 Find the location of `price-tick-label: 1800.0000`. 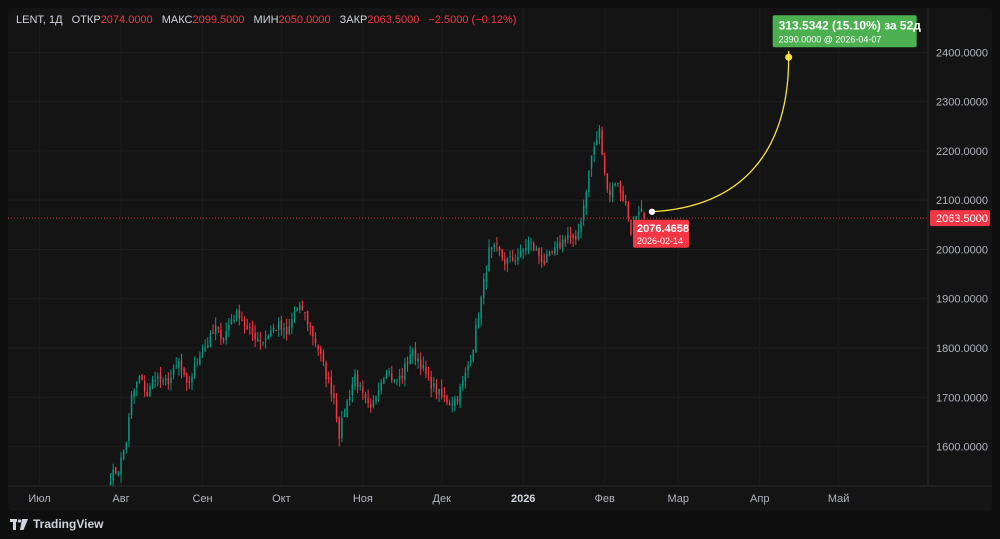

price-tick-label: 1800.0000 is located at coordinates (962, 349).